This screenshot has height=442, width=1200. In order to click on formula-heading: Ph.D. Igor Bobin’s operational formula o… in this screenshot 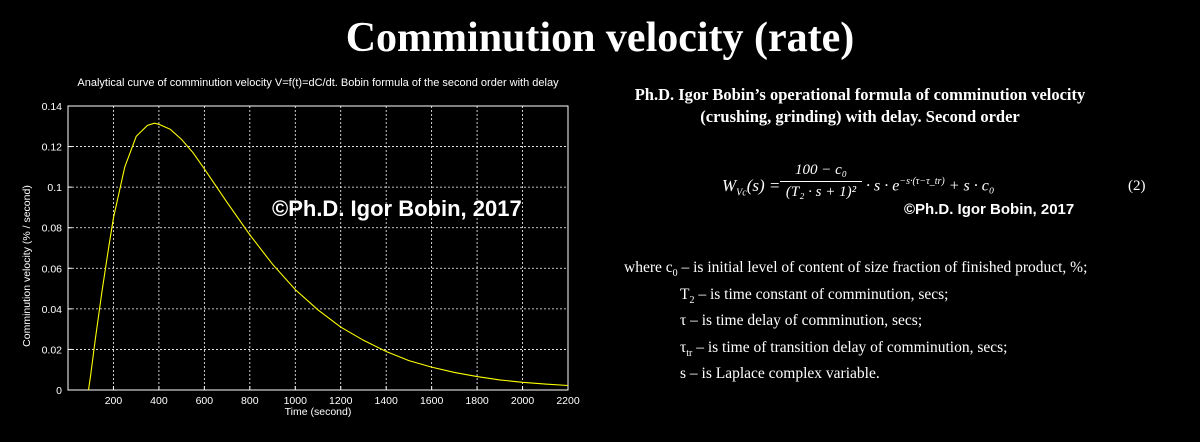, I will do `click(860, 106)`.